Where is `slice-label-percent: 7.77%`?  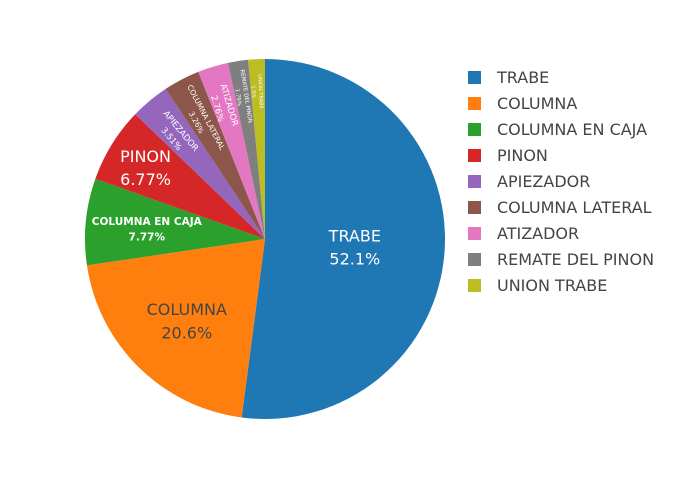 slice-label-percent: 7.77% is located at coordinates (147, 237).